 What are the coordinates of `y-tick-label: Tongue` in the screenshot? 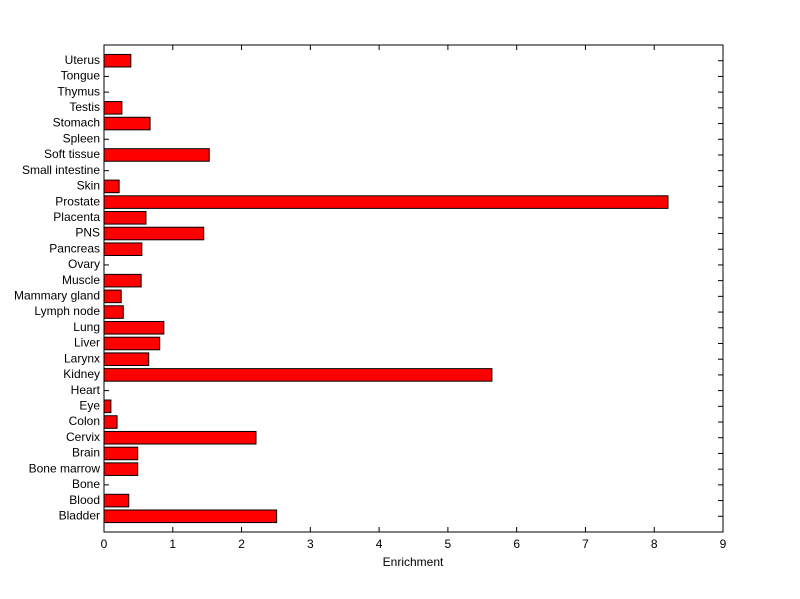 It's located at (81, 76).